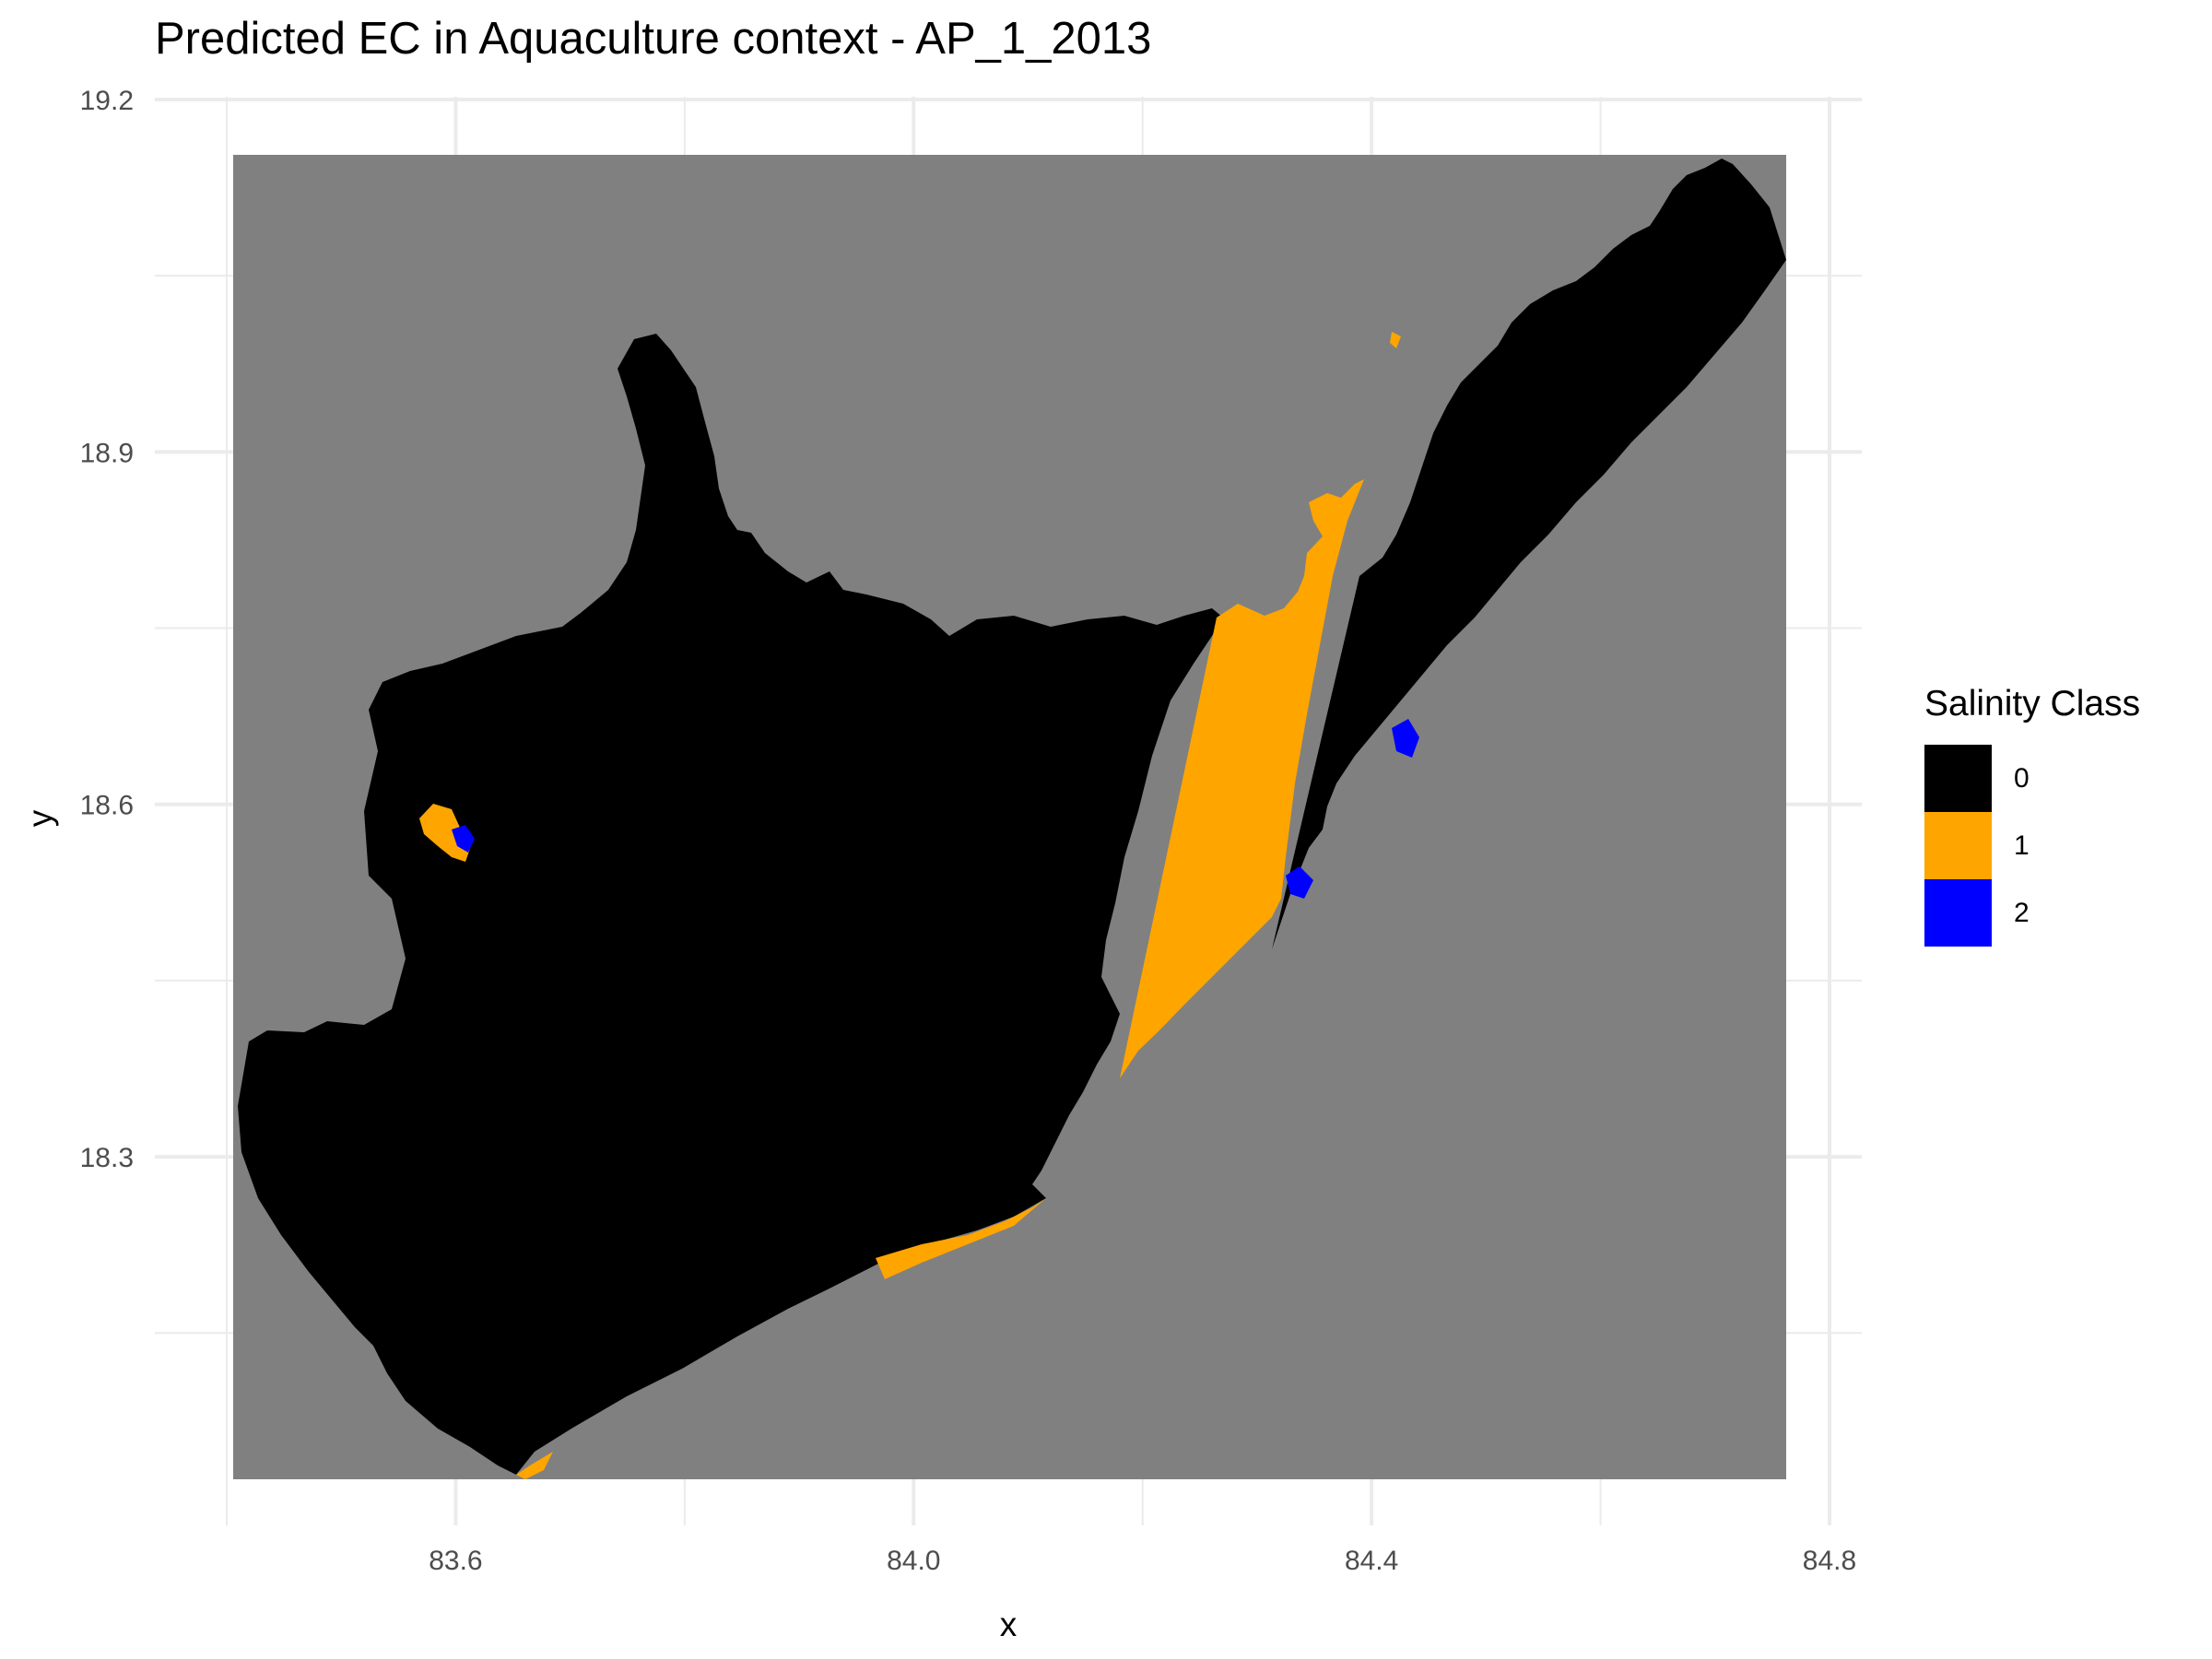 The height and width of the screenshot is (1659, 2212). Describe the element at coordinates (2032, 913) in the screenshot. I see `legend-item: 2` at that location.